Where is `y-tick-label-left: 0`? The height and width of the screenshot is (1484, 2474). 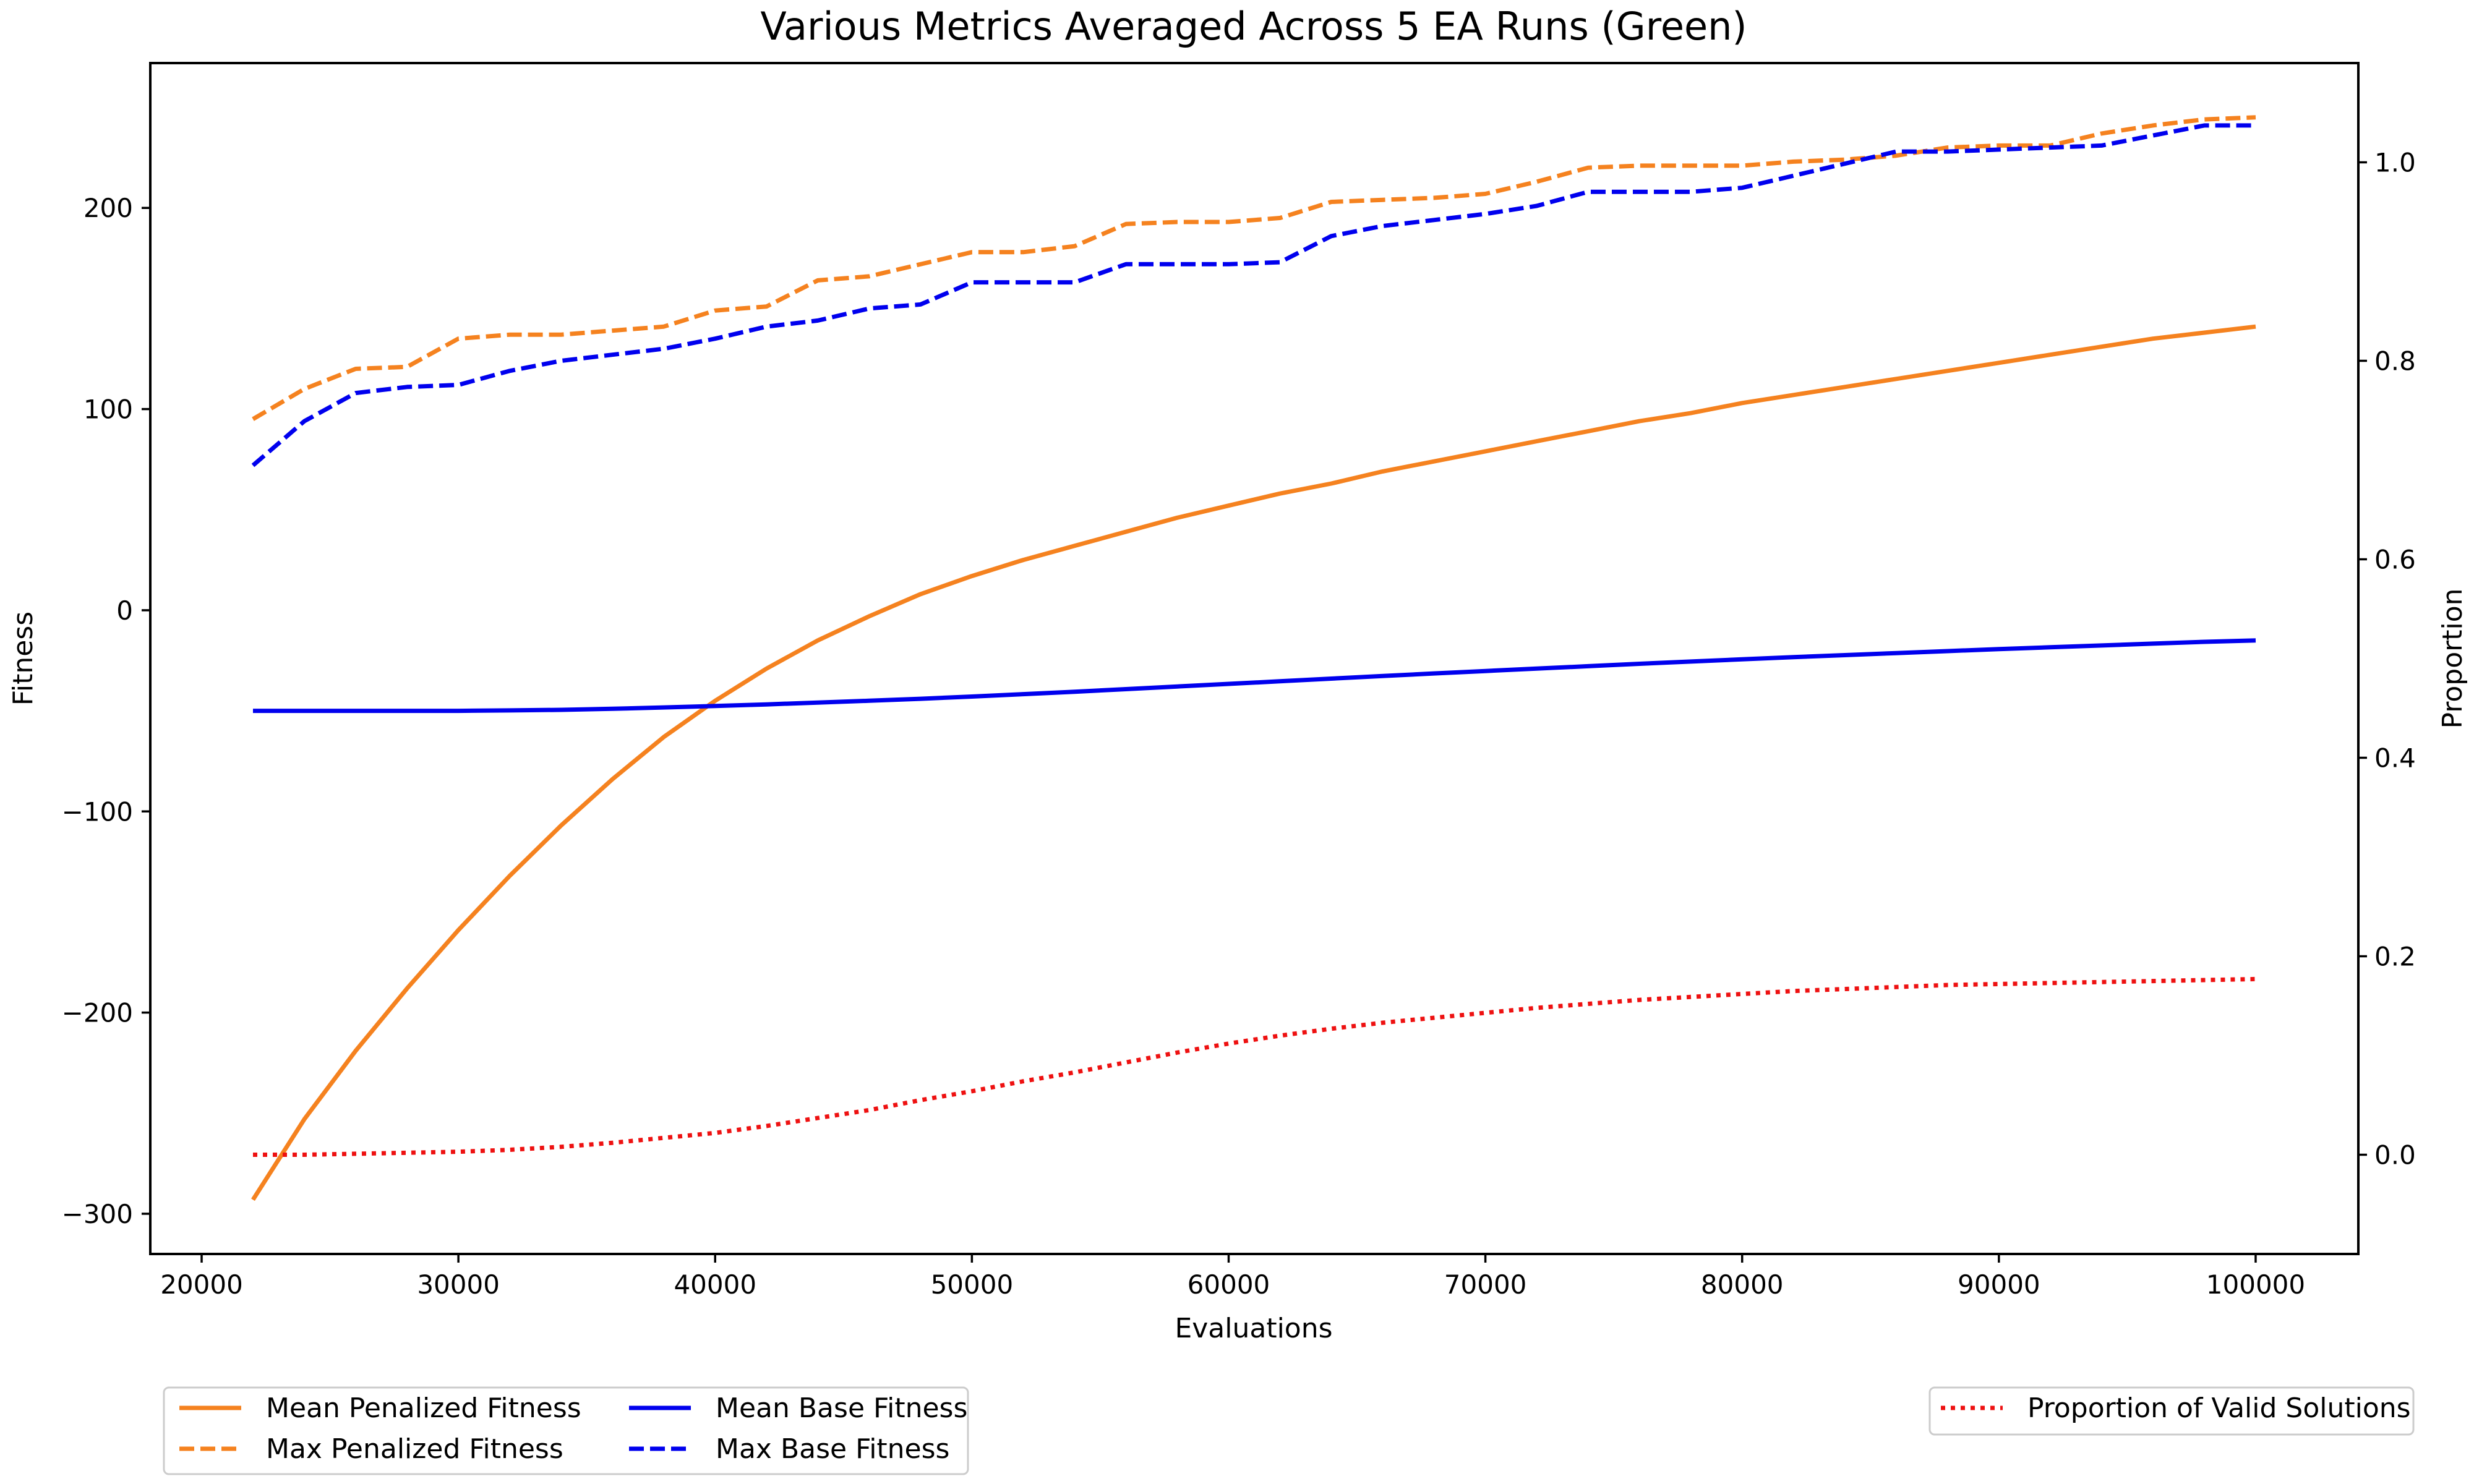 y-tick-label-left: 0 is located at coordinates (124, 610).